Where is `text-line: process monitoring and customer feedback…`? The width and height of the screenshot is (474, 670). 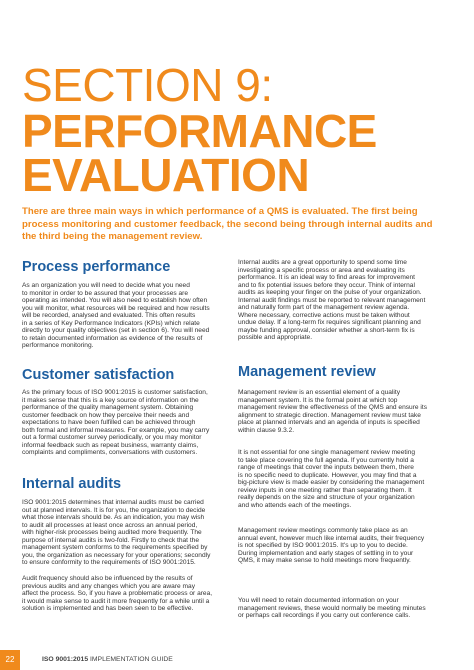 text-line: process monitoring and customer feedback… is located at coordinates (227, 224).